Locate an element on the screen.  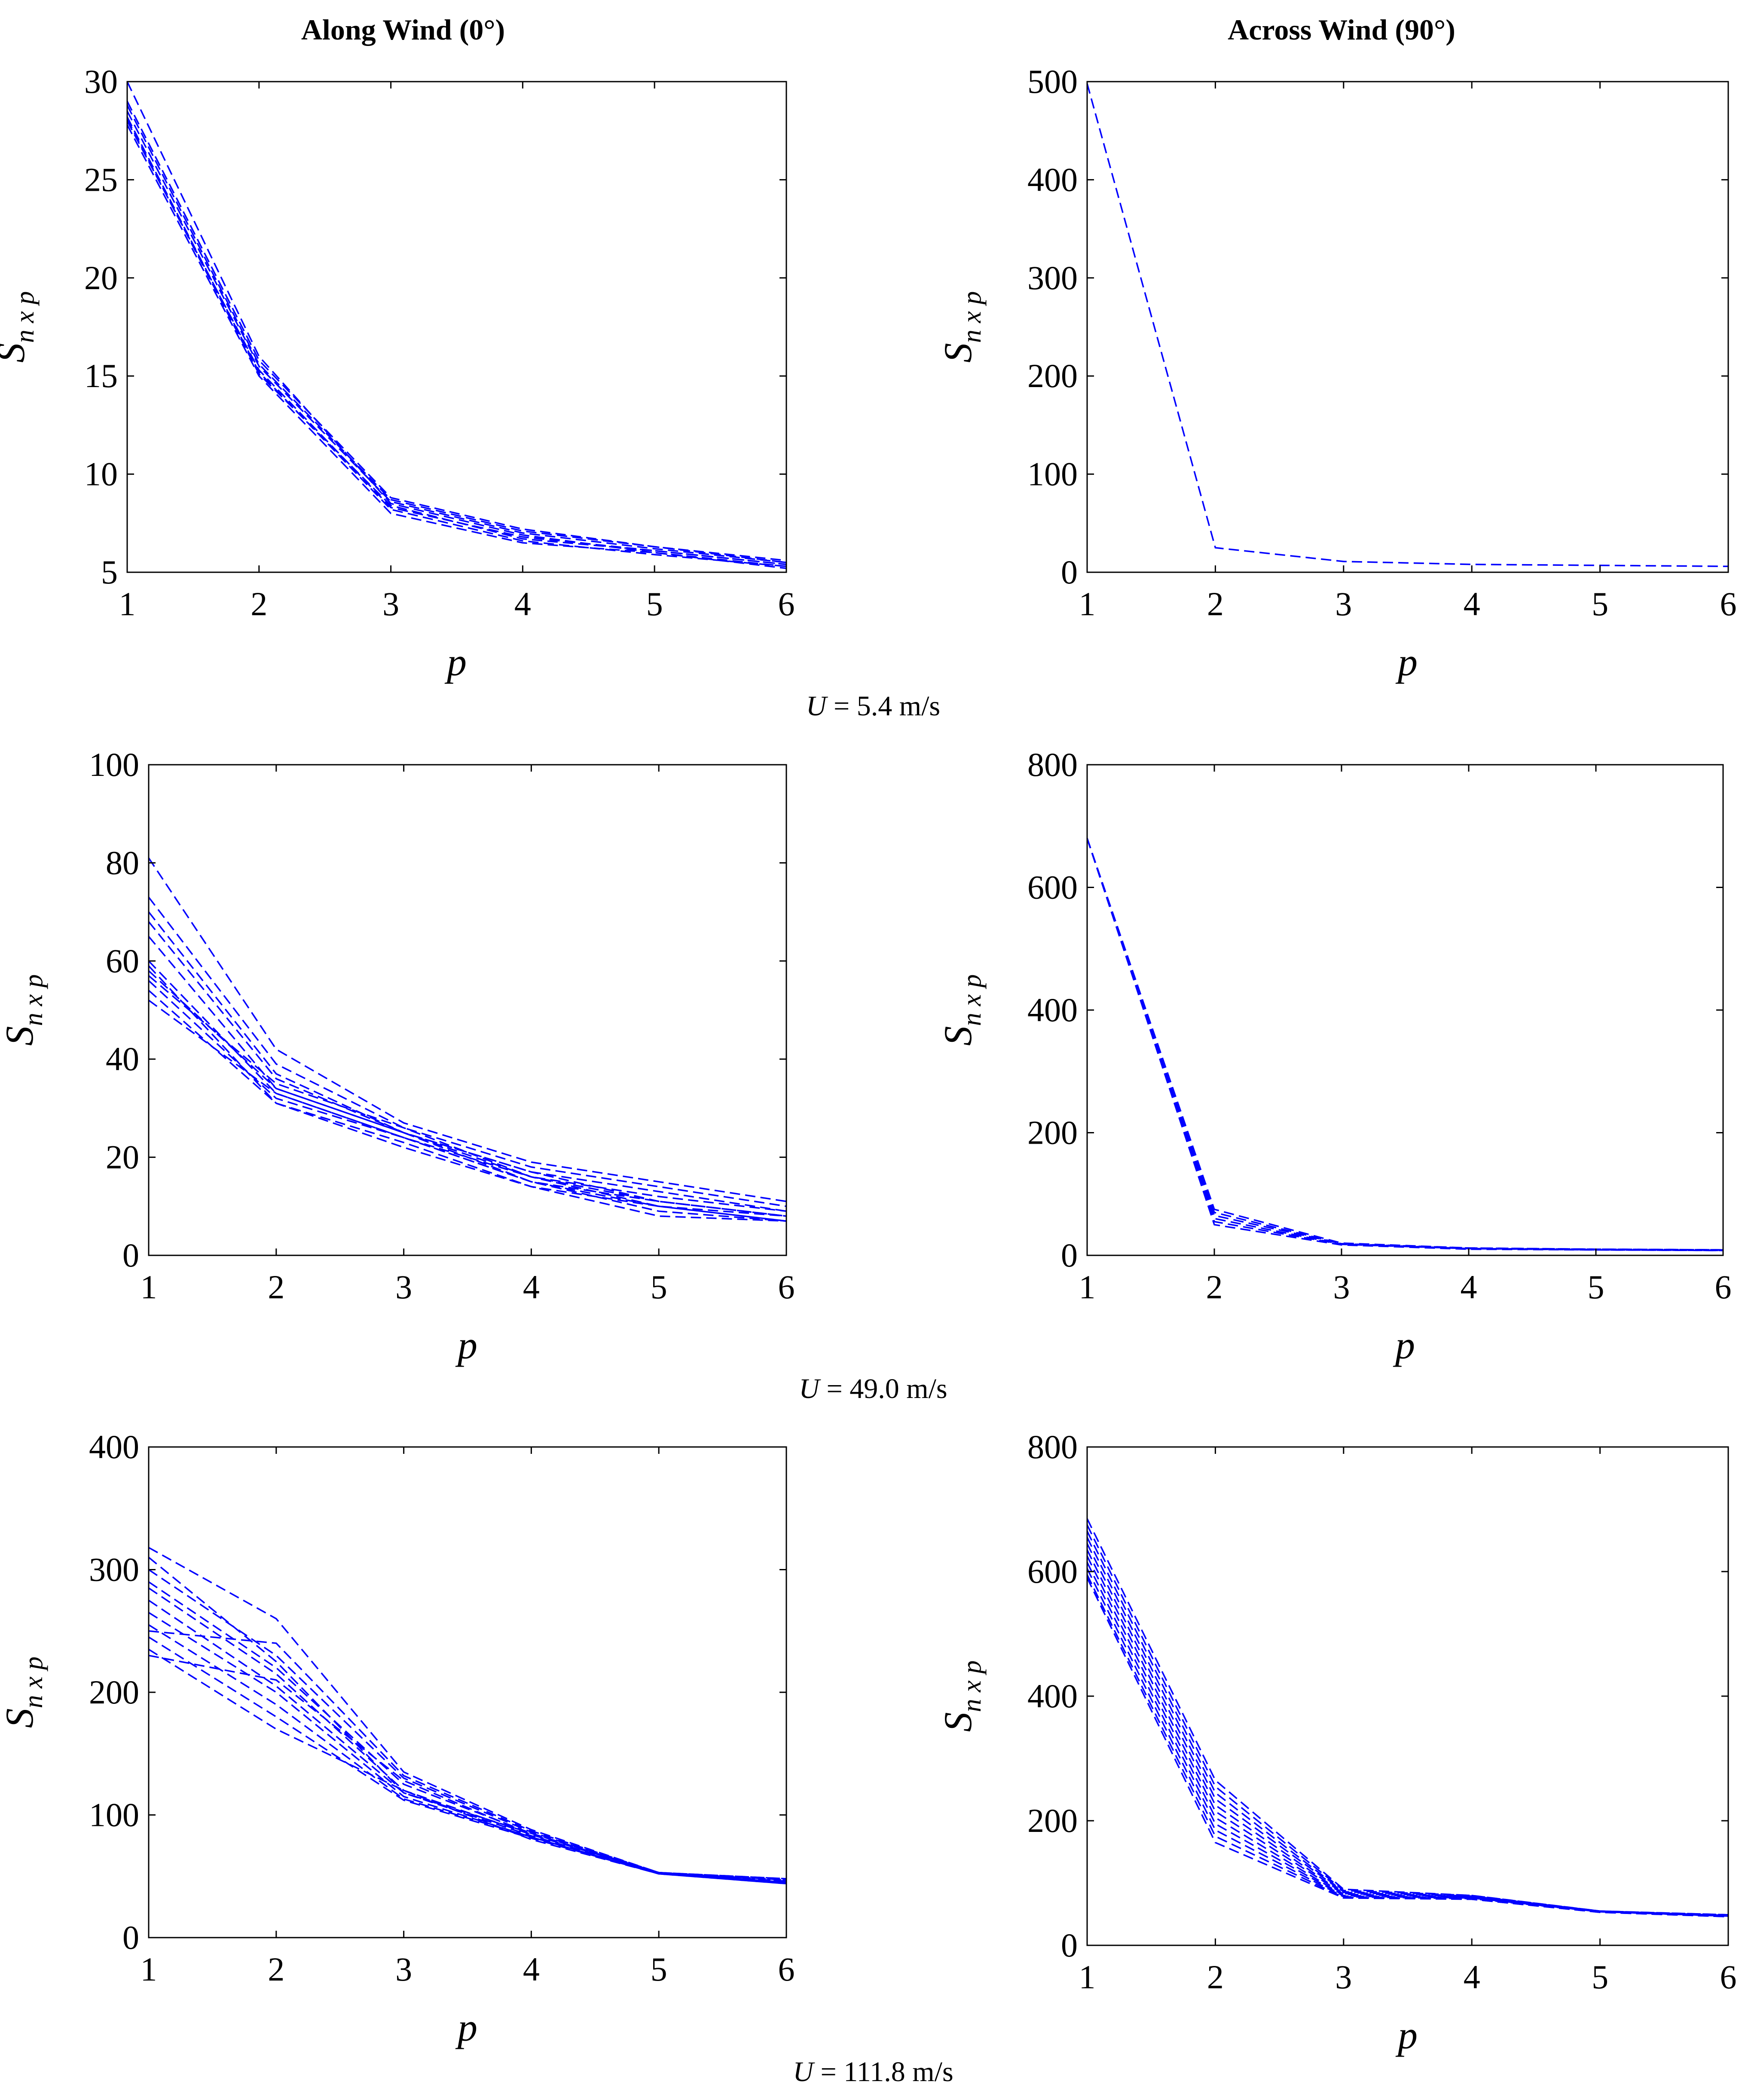
y-tick-label: 40 is located at coordinates (122, 1058).